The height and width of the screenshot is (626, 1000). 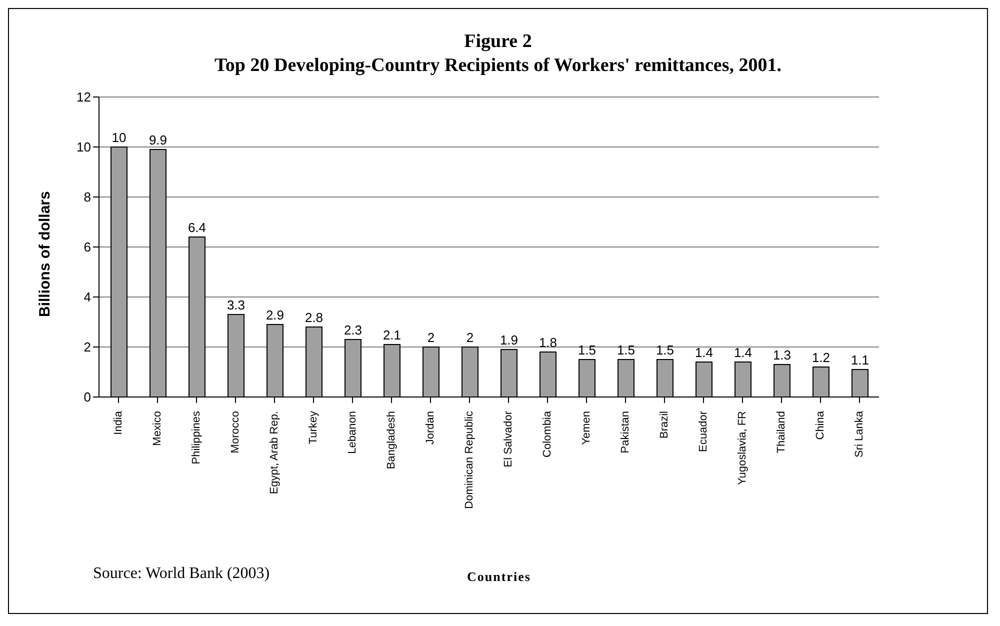 I want to click on x-tick-label: El Salvador, so click(x=508, y=439).